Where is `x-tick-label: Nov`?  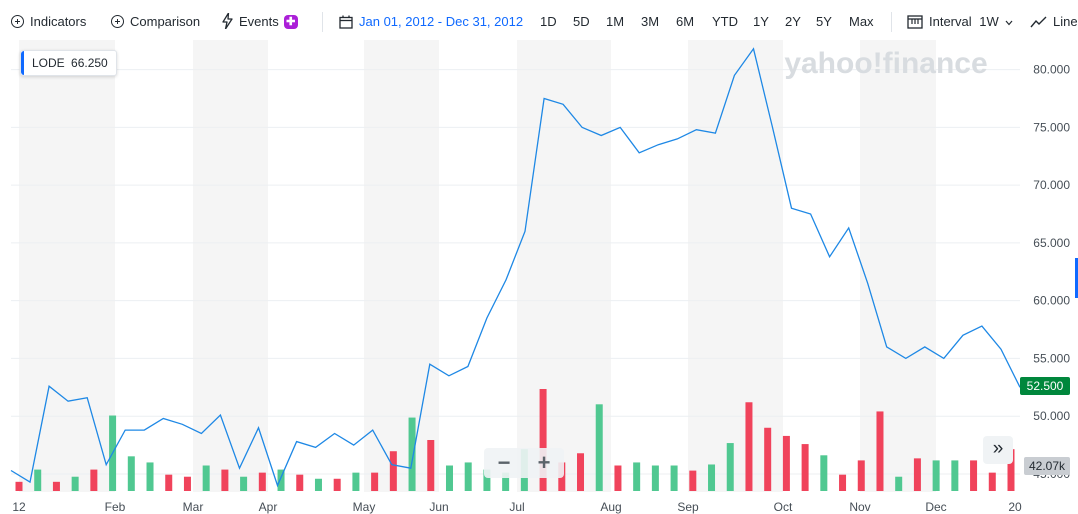 x-tick-label: Nov is located at coordinates (859, 507).